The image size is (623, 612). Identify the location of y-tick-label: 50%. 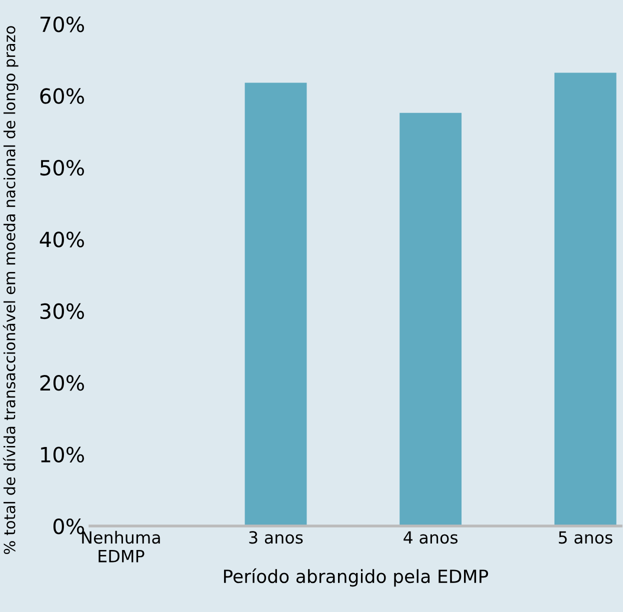
(62, 168).